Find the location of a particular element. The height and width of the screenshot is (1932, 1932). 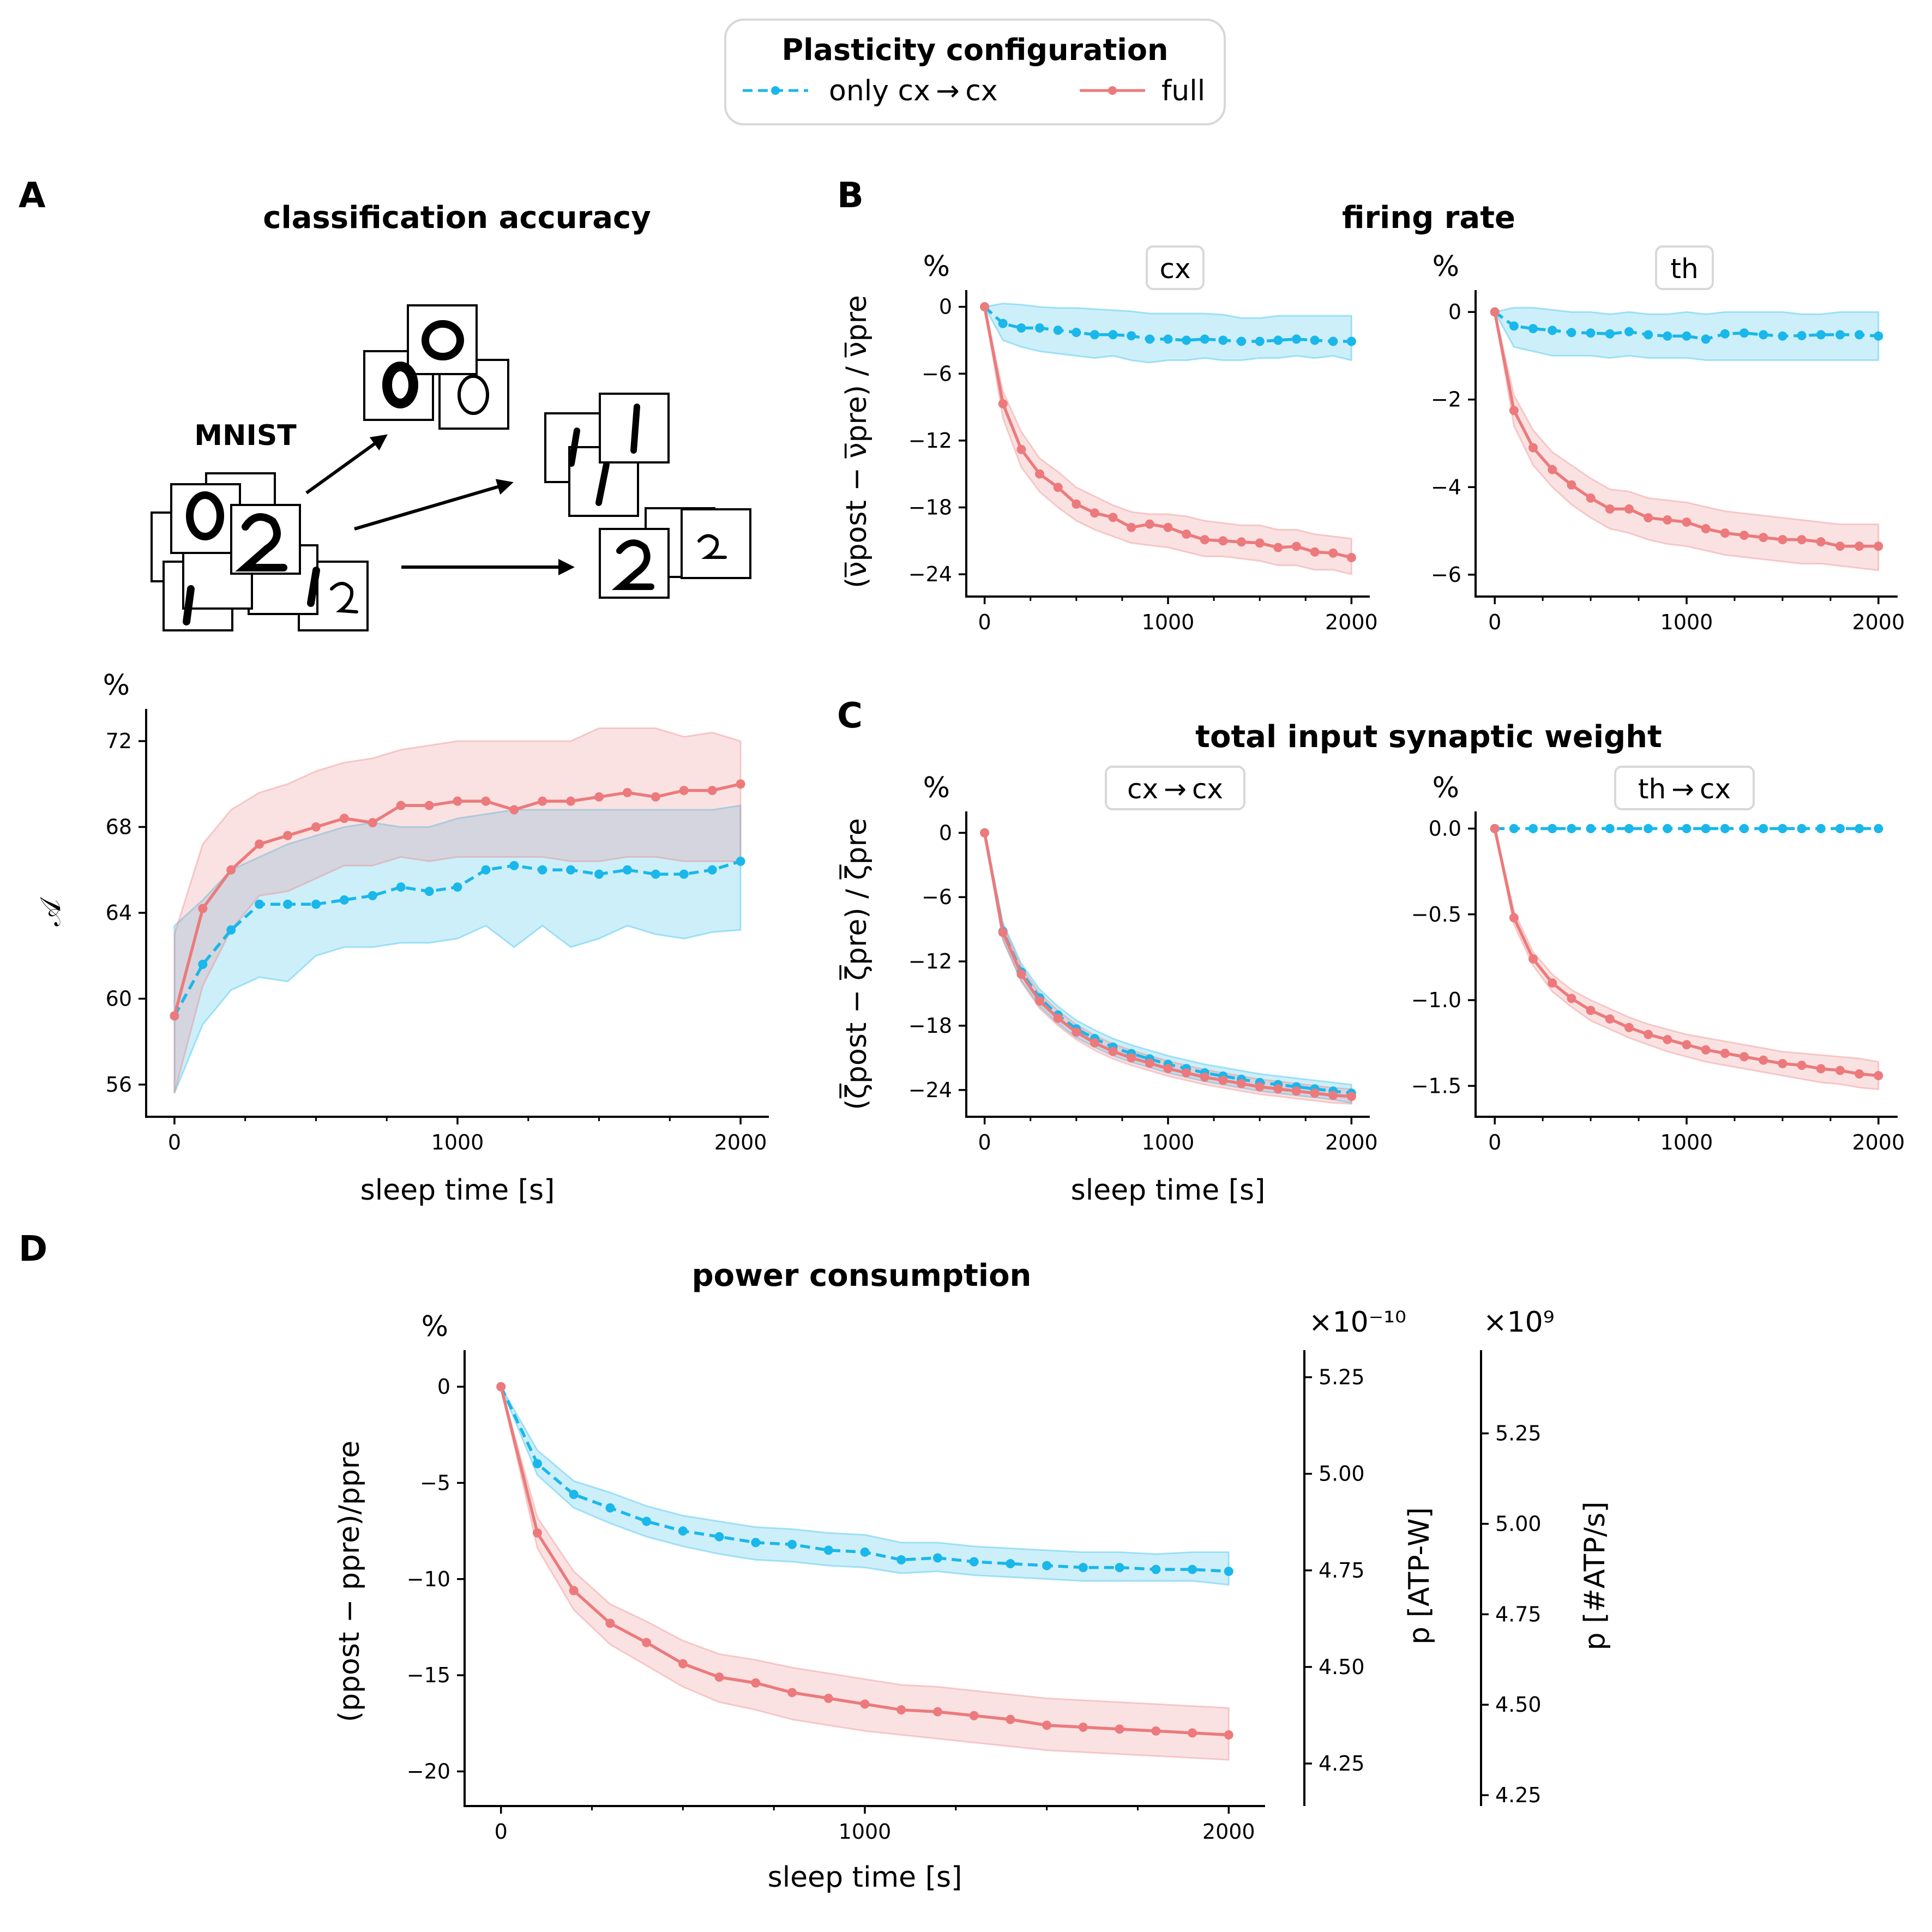

panel-label-b: B is located at coordinates (850, 196).